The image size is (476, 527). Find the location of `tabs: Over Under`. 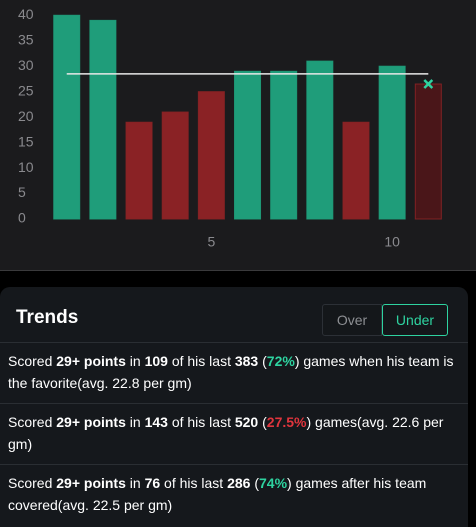

tabs: Over Under is located at coordinates (385, 320).